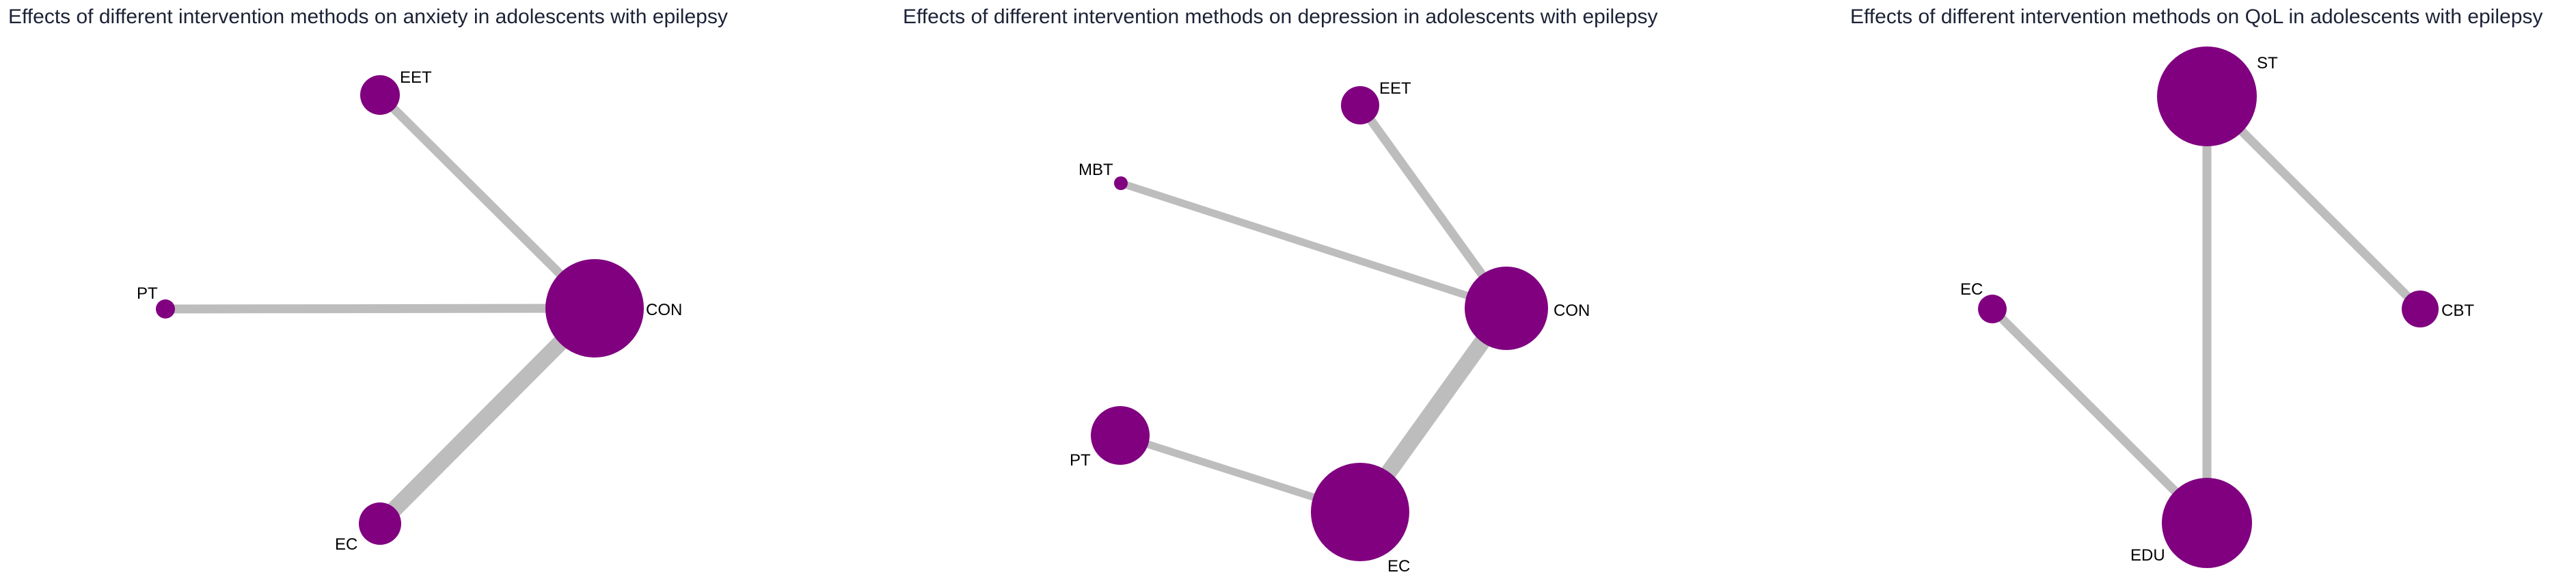 The height and width of the screenshot is (579, 2576). I want to click on panel-qol-node-cbt, so click(2420, 309).